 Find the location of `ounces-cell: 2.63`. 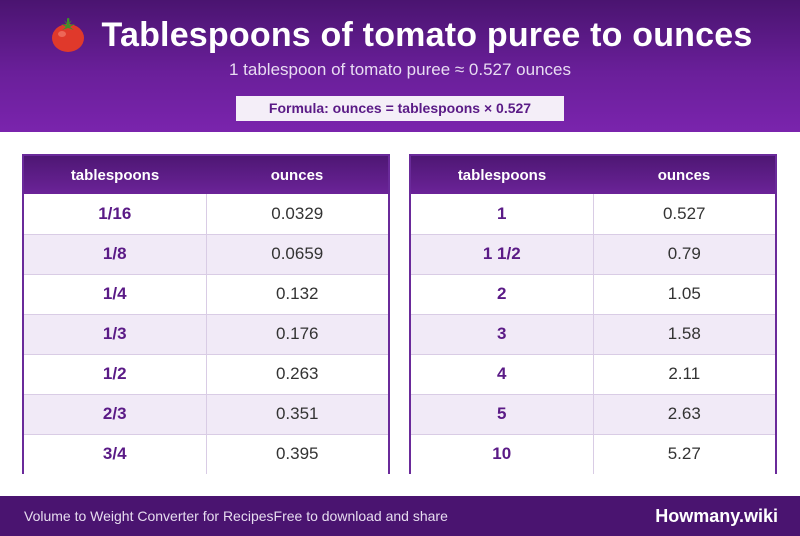

ounces-cell: 2.63 is located at coordinates (684, 413).